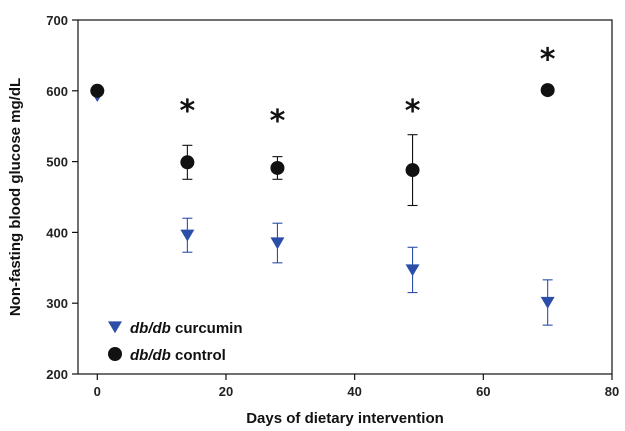 The image size is (625, 431). I want to click on x-tick-label: 60, so click(483, 391).